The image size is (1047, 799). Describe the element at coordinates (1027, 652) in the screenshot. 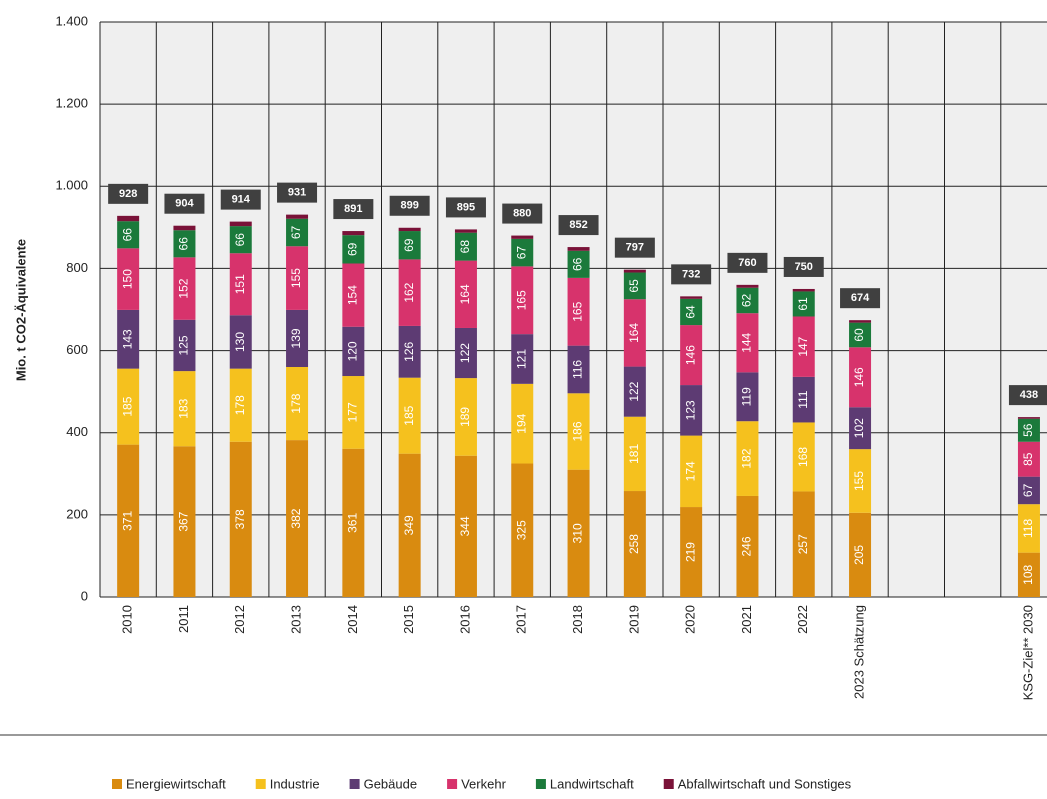

I see `x-tick-label: KSG-Ziel** 2030` at that location.